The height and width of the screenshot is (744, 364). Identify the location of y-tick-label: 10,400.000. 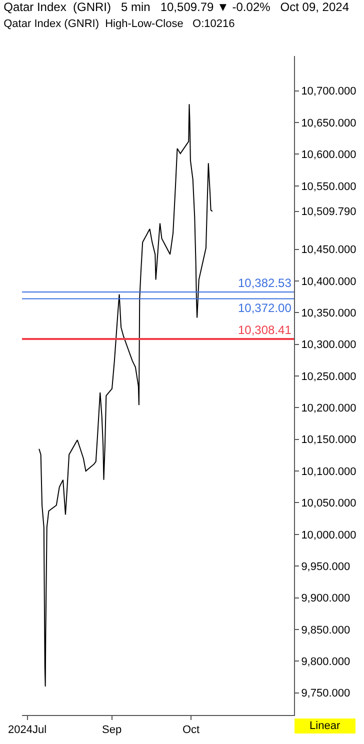
(328, 282).